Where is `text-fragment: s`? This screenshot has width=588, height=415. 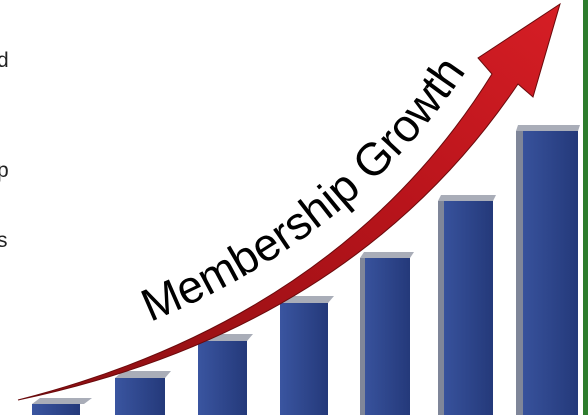 text-fragment: s is located at coordinates (4, 240).